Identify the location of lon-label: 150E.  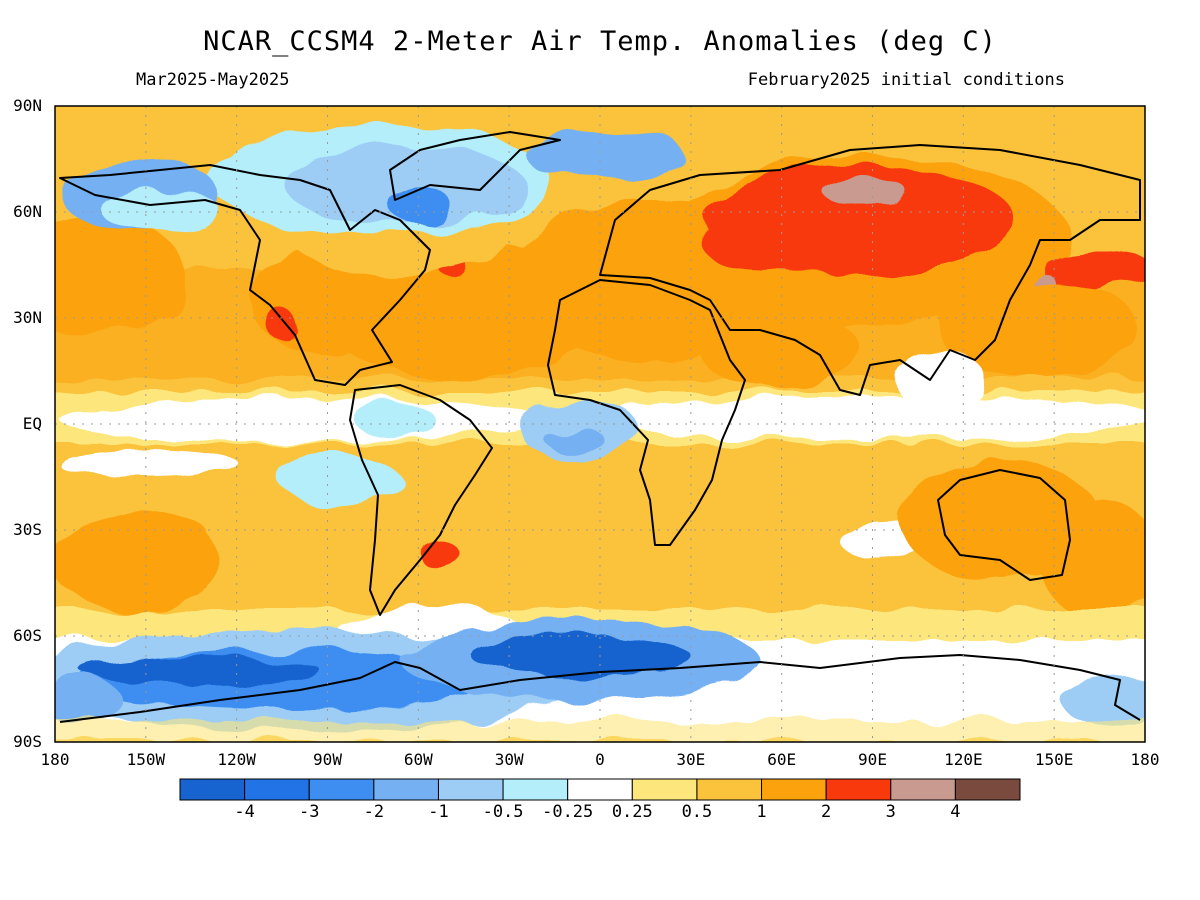
(1054, 759).